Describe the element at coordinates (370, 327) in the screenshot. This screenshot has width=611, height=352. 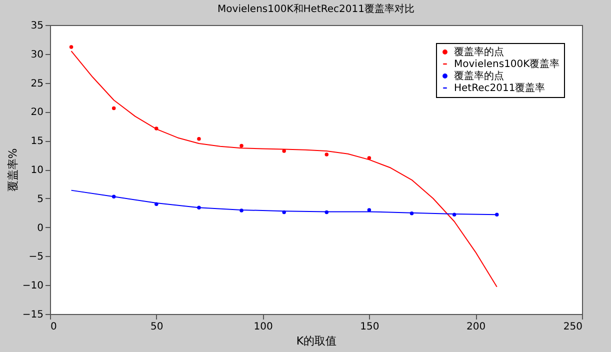
I see `x-tick-label: 150` at that location.